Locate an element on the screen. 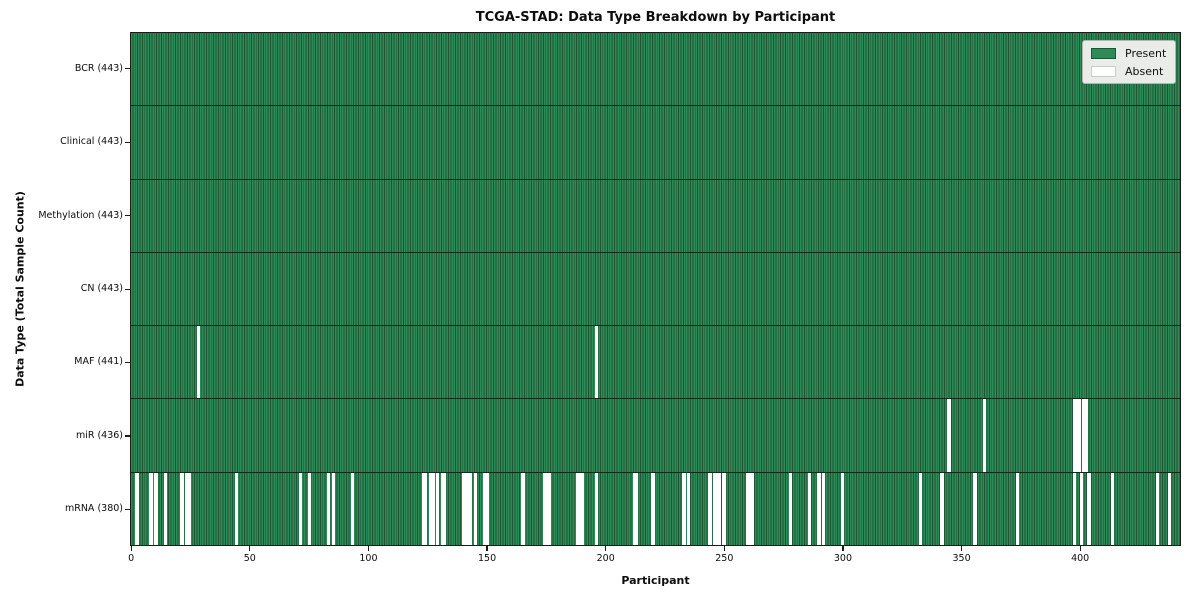 The image size is (1200, 600). x-tick-label-100: 100 is located at coordinates (368, 558).